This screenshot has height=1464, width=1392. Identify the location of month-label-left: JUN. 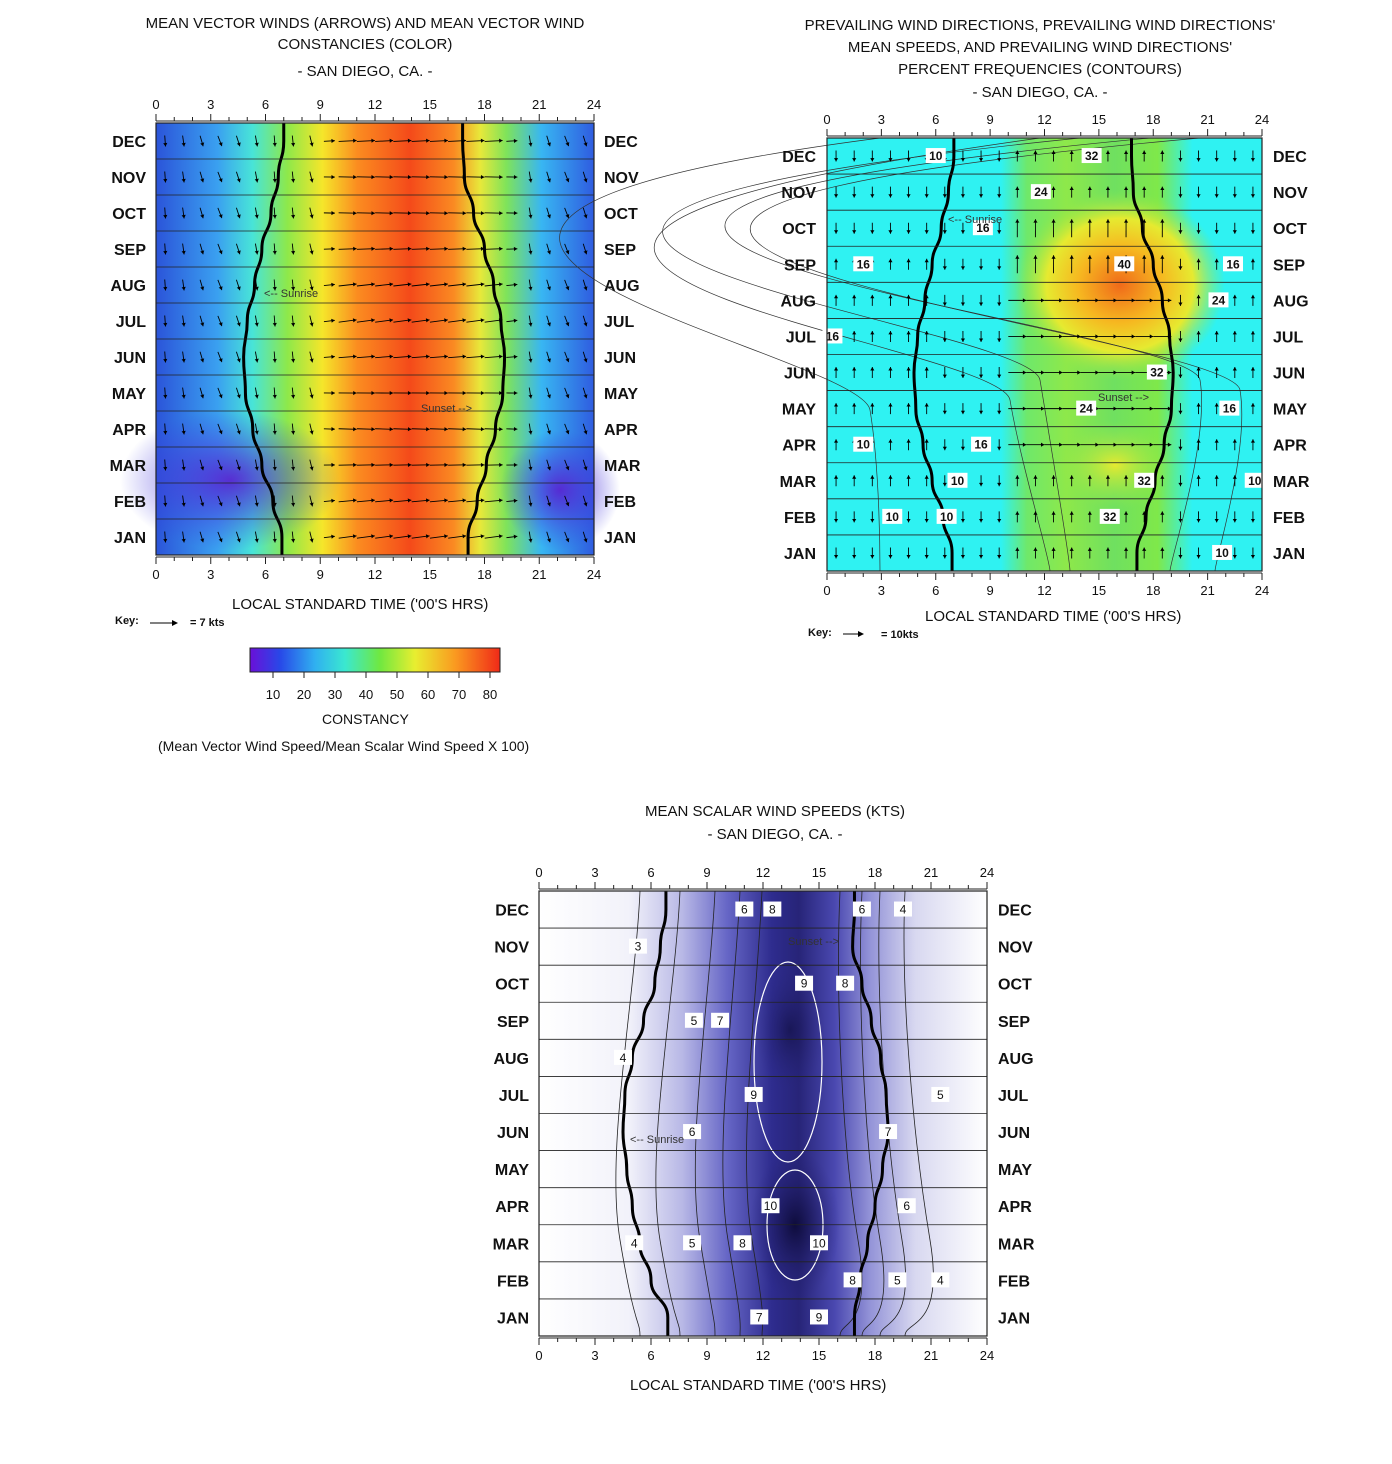
(513, 1133).